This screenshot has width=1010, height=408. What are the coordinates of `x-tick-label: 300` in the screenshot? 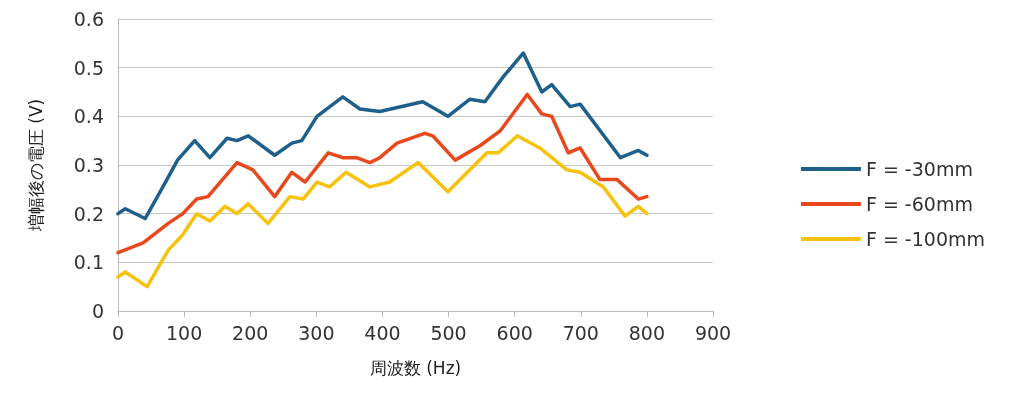 It's located at (316, 332).